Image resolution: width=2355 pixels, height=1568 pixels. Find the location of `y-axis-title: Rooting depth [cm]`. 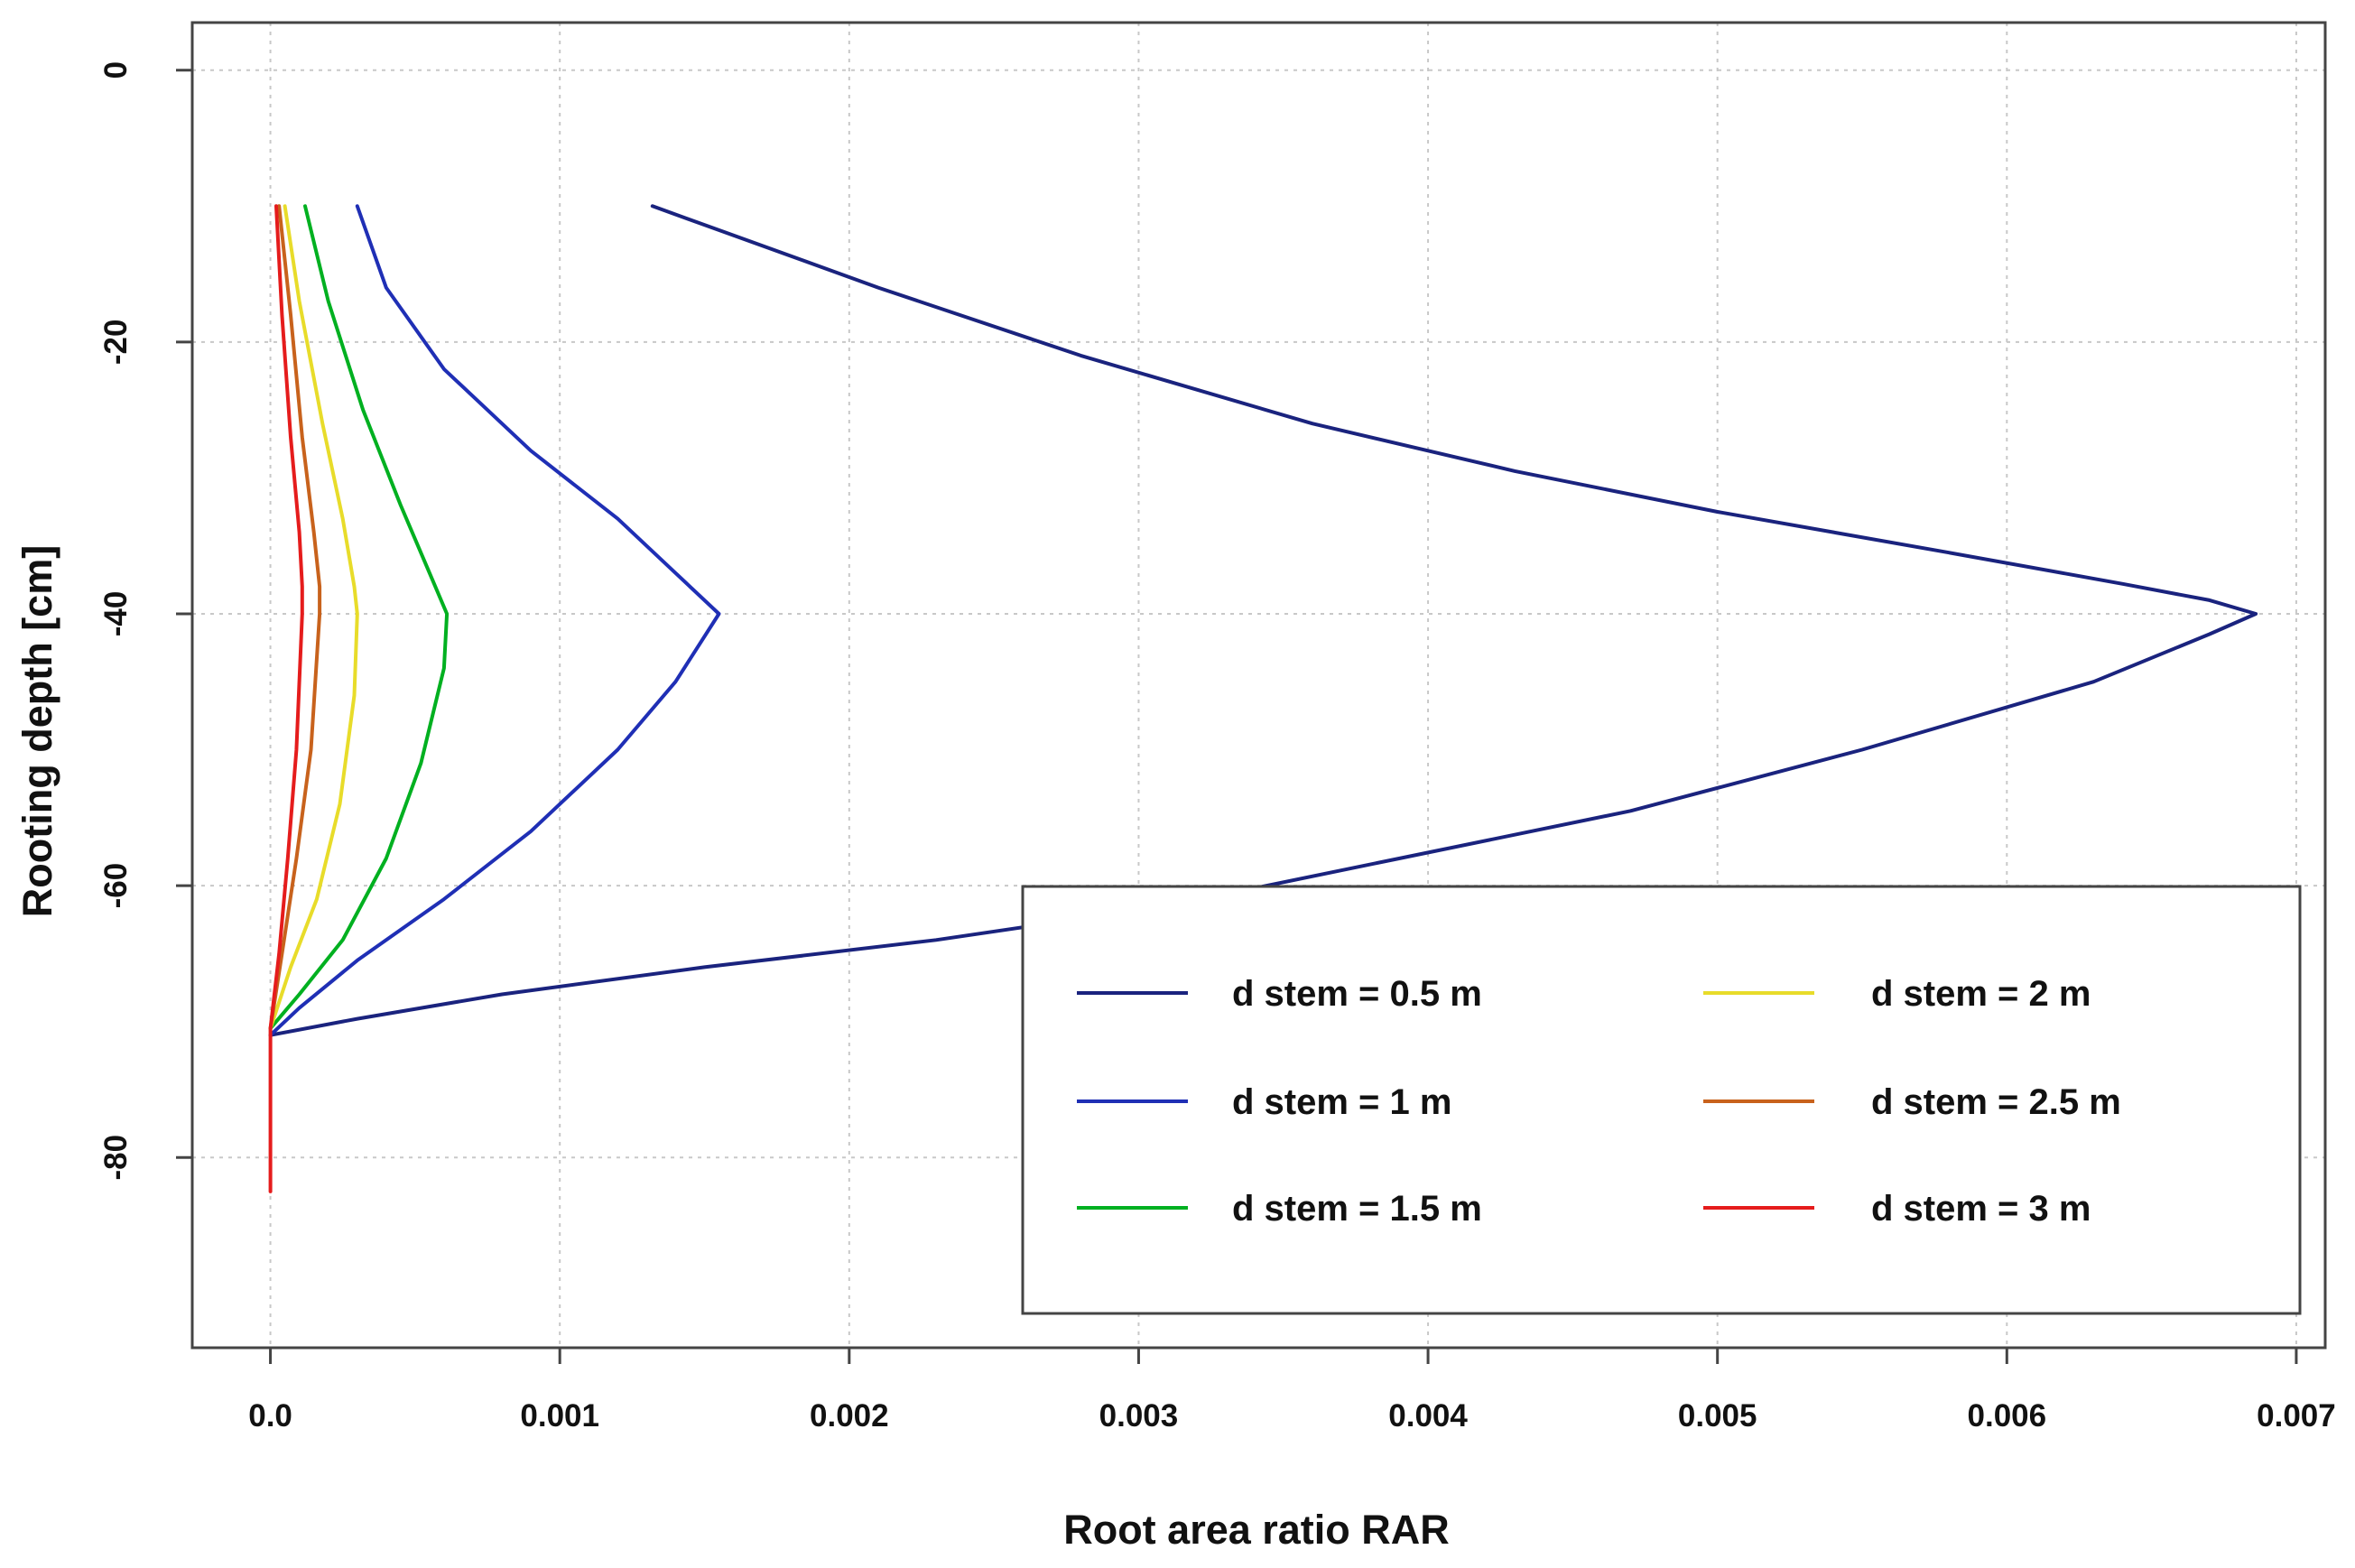

y-axis-title: Rooting depth [cm] is located at coordinates (37, 731).